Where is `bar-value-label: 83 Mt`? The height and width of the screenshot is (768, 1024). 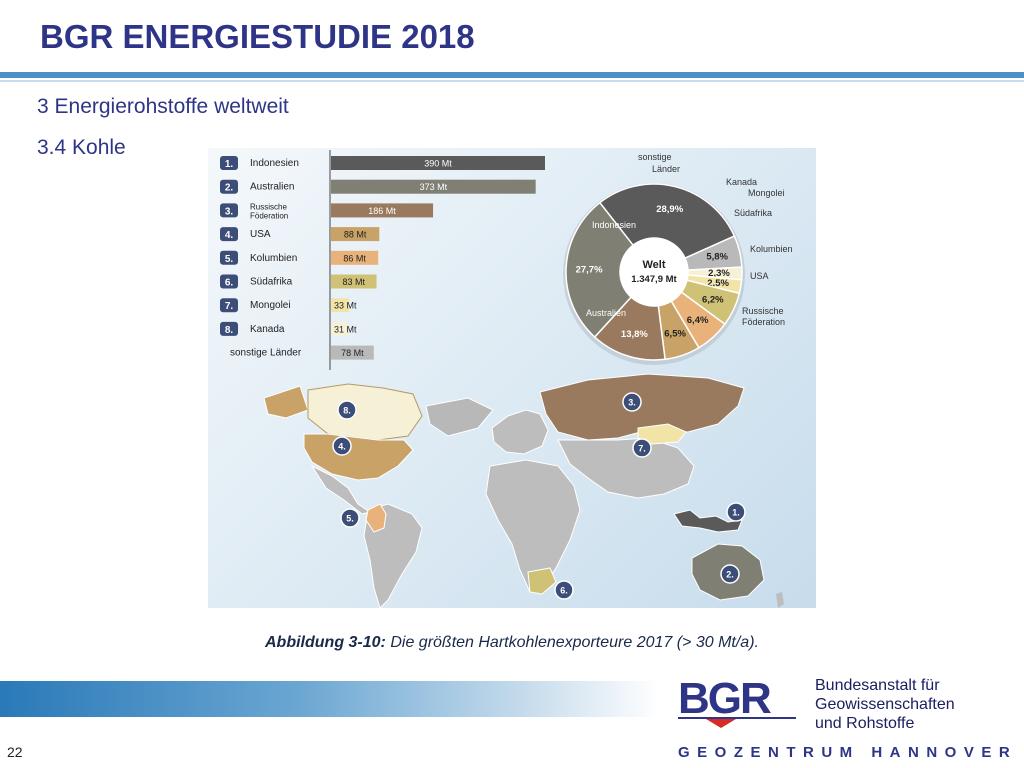 bar-value-label: 83 Mt is located at coordinates (354, 282).